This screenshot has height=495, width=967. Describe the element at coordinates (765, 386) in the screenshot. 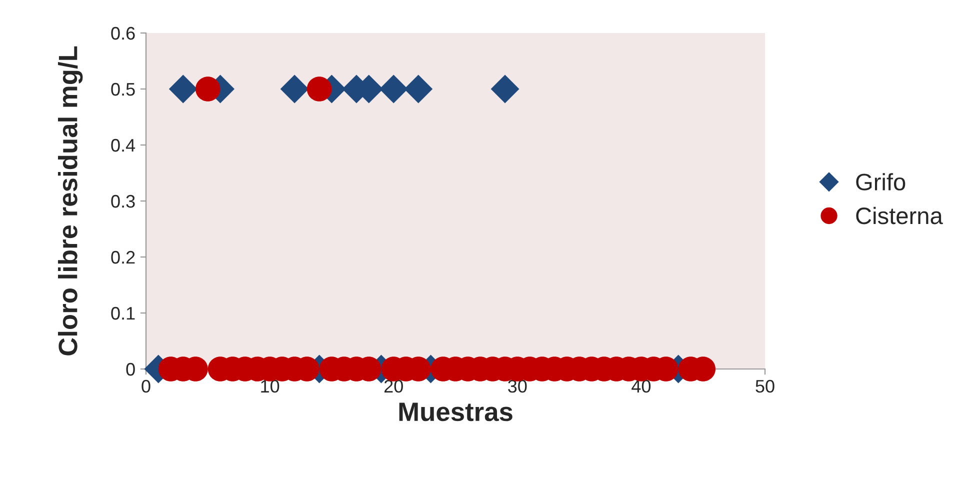

I see `x-tick-label: 50` at that location.